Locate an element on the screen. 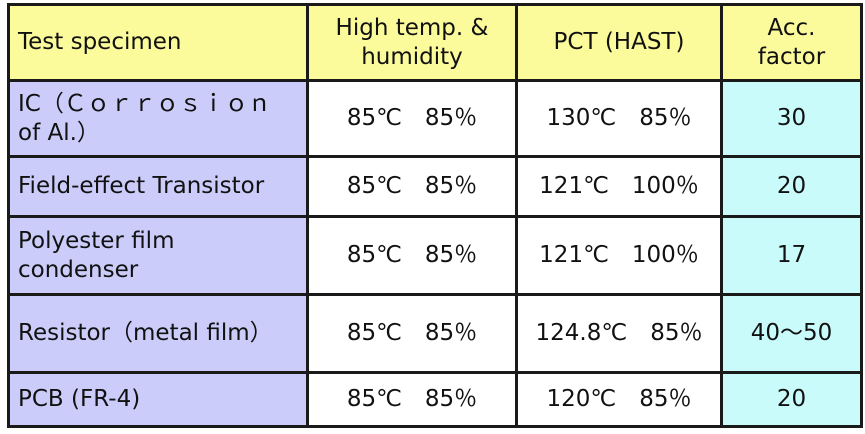 Image resolution: width=865 pixels, height=434 pixels. specimen-cell: Field-effect Transistor is located at coordinates (158, 186).